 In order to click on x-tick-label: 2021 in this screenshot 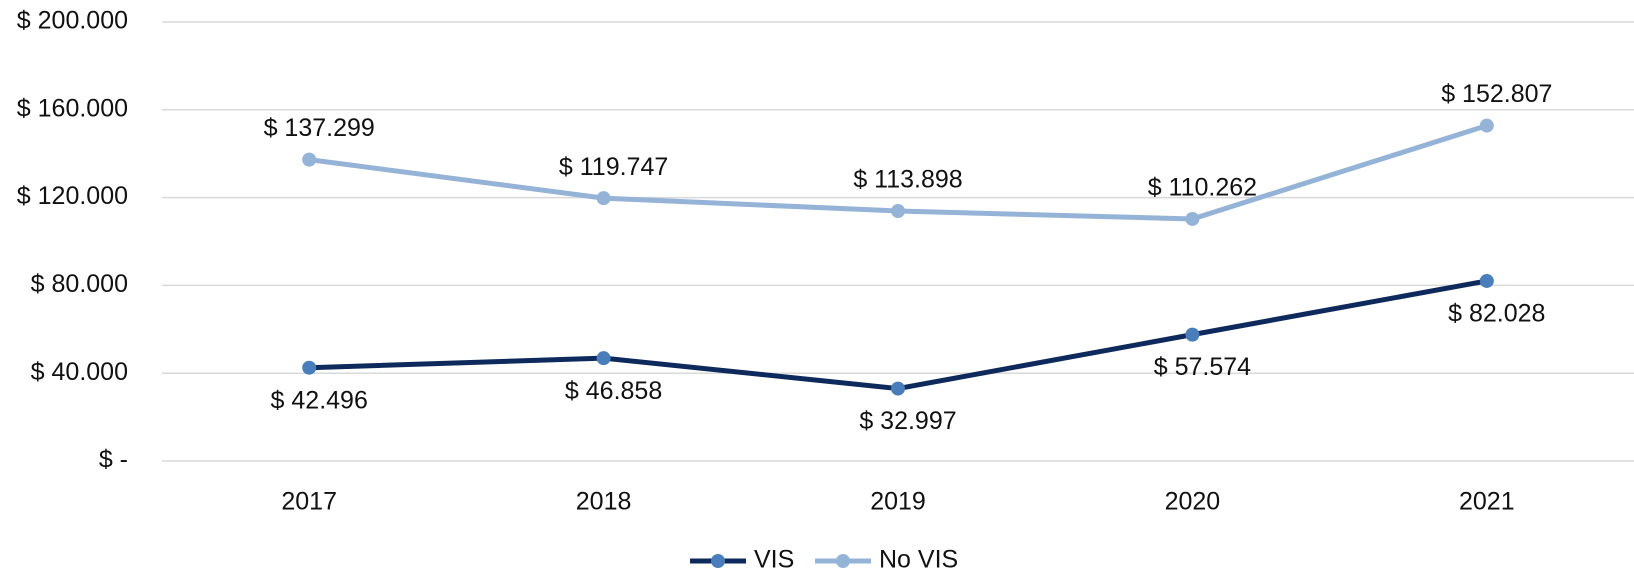, I will do `click(1487, 502)`.